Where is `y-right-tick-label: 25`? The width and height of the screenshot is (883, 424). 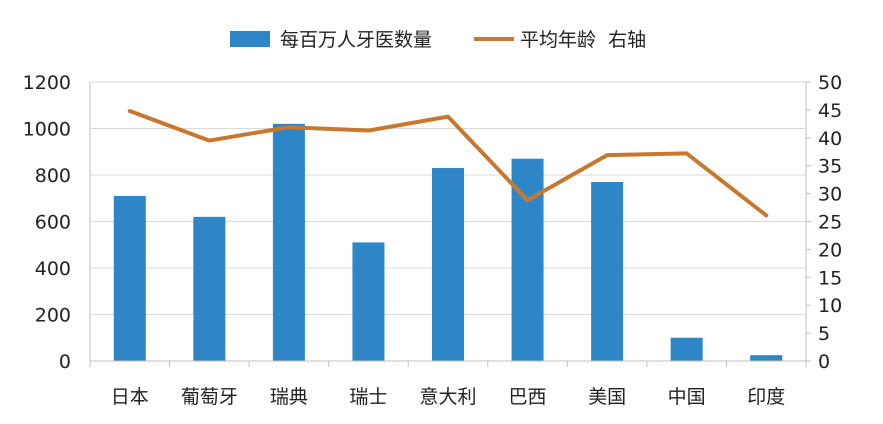
y-right-tick-label: 25 is located at coordinates (830, 223).